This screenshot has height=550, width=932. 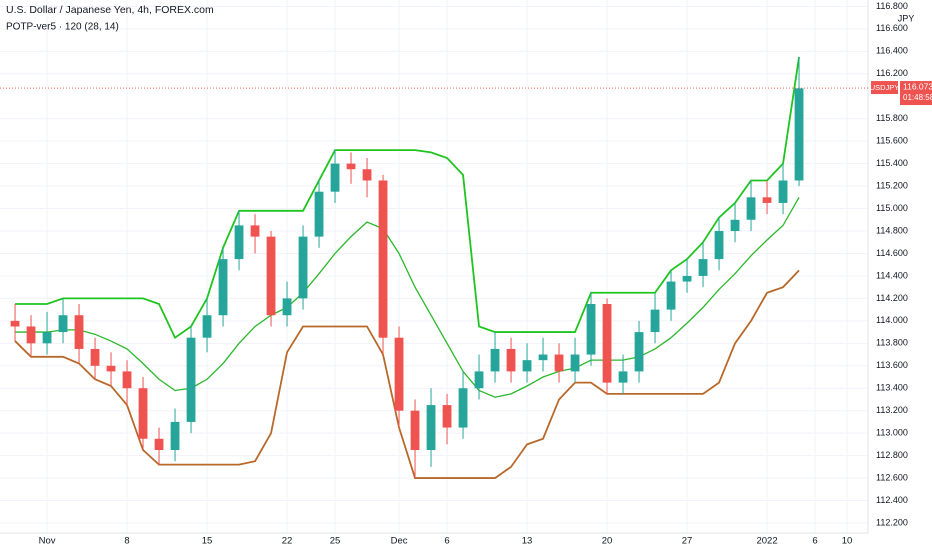 I want to click on x-tick-label: 2022, so click(x=766, y=541).